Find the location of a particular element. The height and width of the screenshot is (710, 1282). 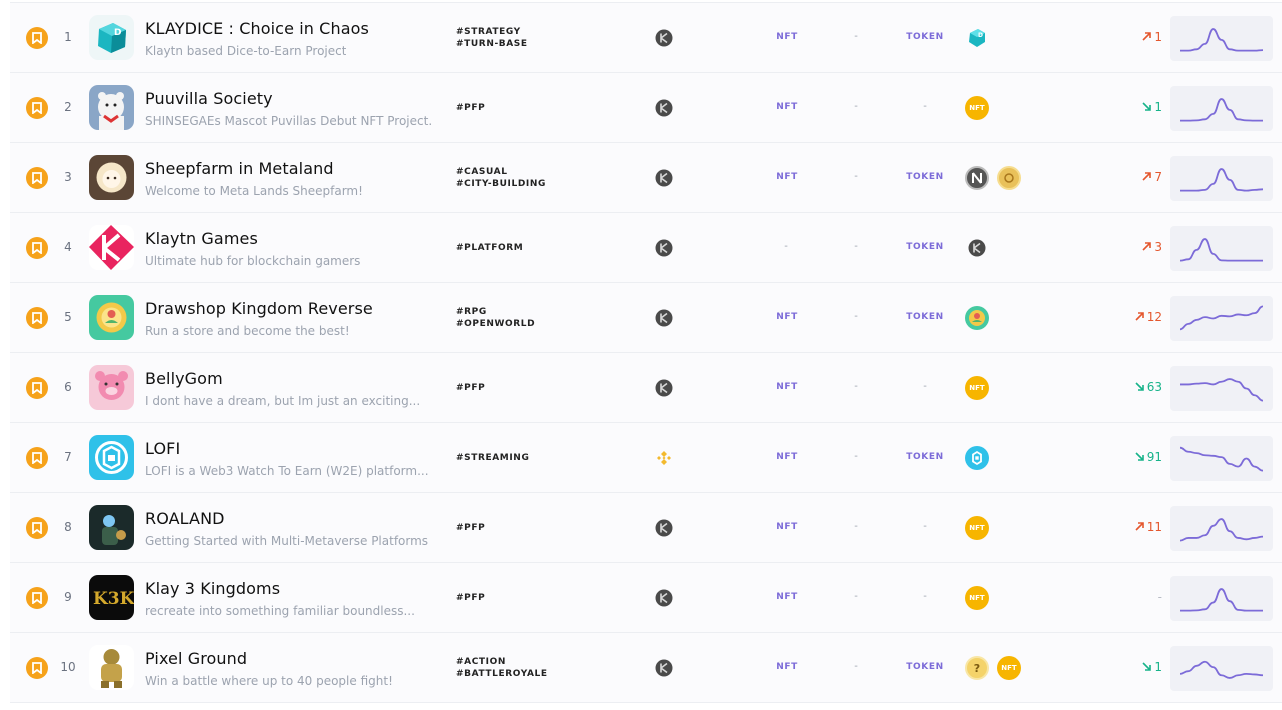

game-title: KLAYDICE : Choice in Chaos is located at coordinates (257, 28).